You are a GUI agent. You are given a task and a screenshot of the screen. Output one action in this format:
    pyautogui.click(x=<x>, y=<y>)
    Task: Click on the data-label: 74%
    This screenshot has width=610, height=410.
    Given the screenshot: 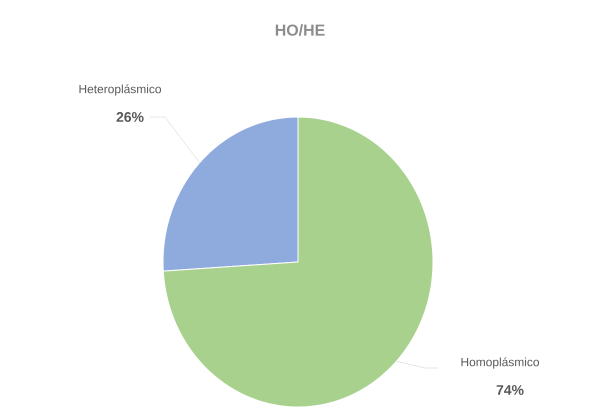 What is the action you would take?
    pyautogui.click(x=510, y=390)
    